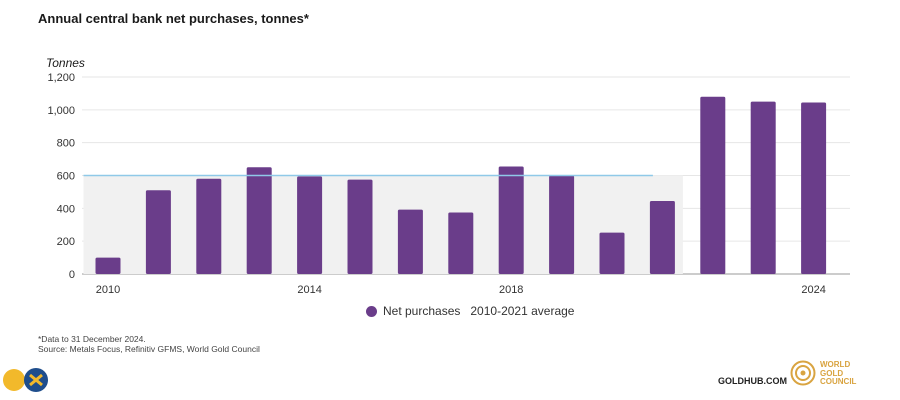 This screenshot has width=900, height=400. Describe the element at coordinates (752, 381) in the screenshot. I see `goldhub-link: GOLDHUB.COM` at that location.